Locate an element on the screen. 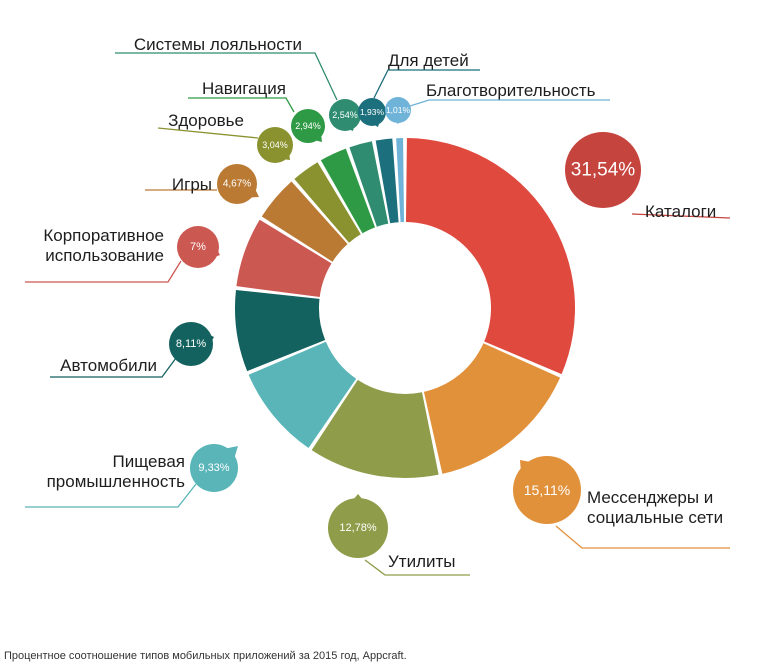 The height and width of the screenshot is (670, 768). category-label-12: Благотворительность is located at coordinates (511, 90).